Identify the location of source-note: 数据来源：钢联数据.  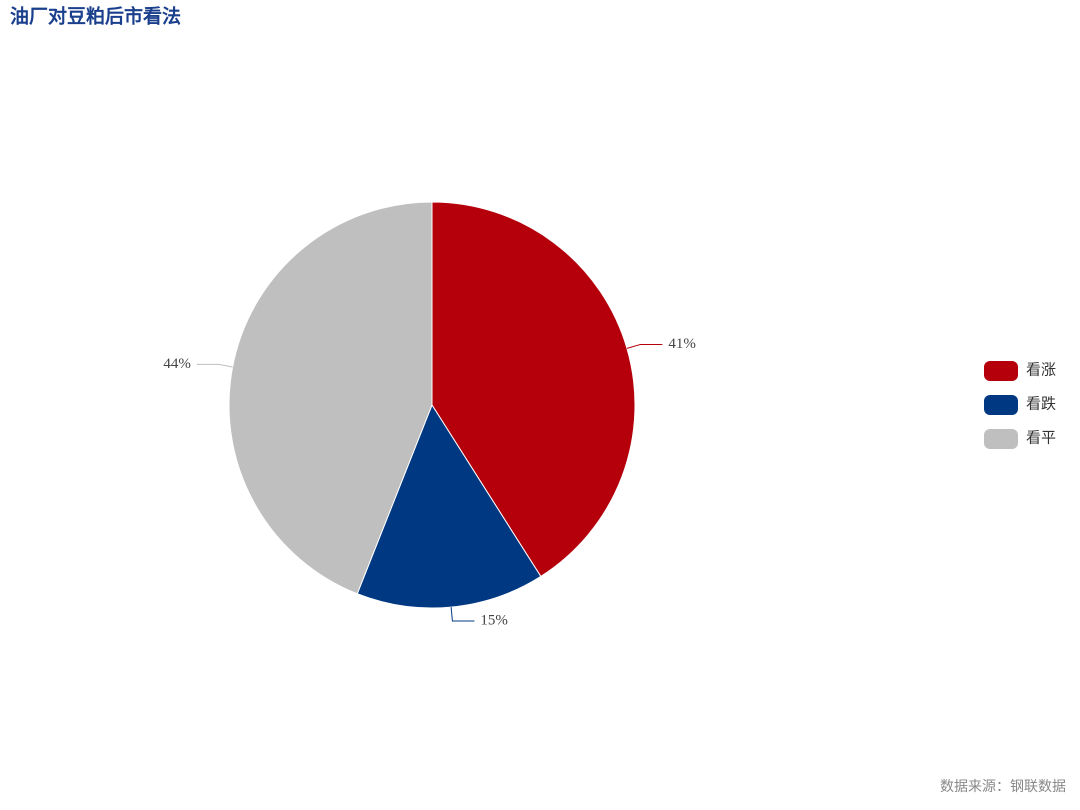
(1003, 787).